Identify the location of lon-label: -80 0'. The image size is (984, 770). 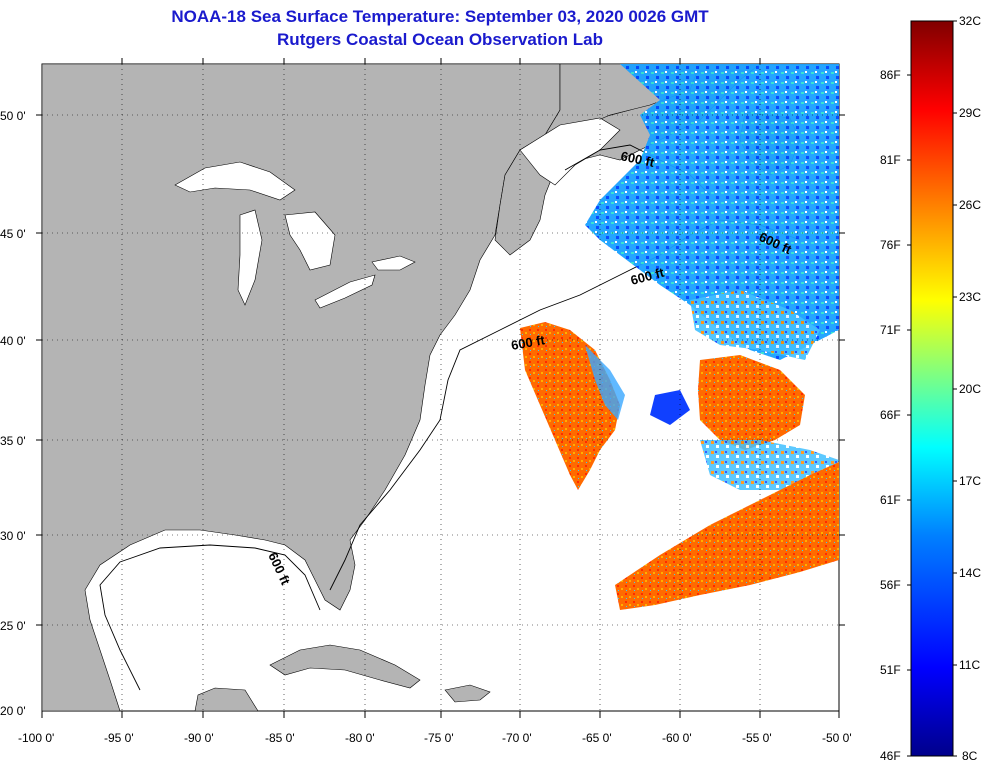
(360, 738).